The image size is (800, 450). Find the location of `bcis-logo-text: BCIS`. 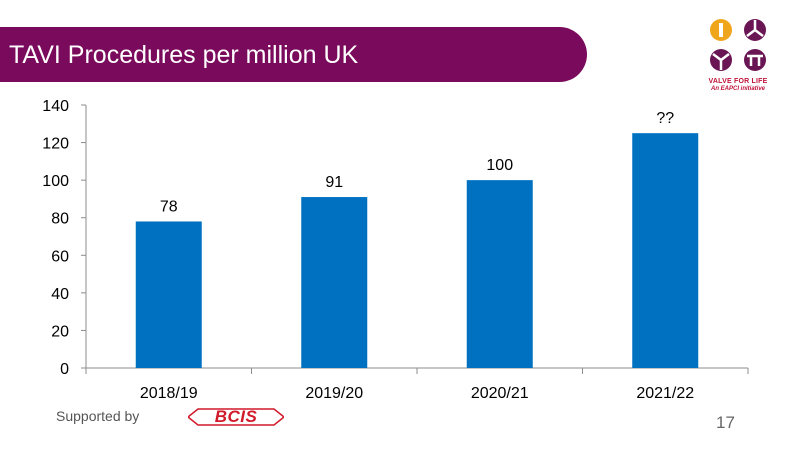

bcis-logo-text: BCIS is located at coordinates (236, 416).